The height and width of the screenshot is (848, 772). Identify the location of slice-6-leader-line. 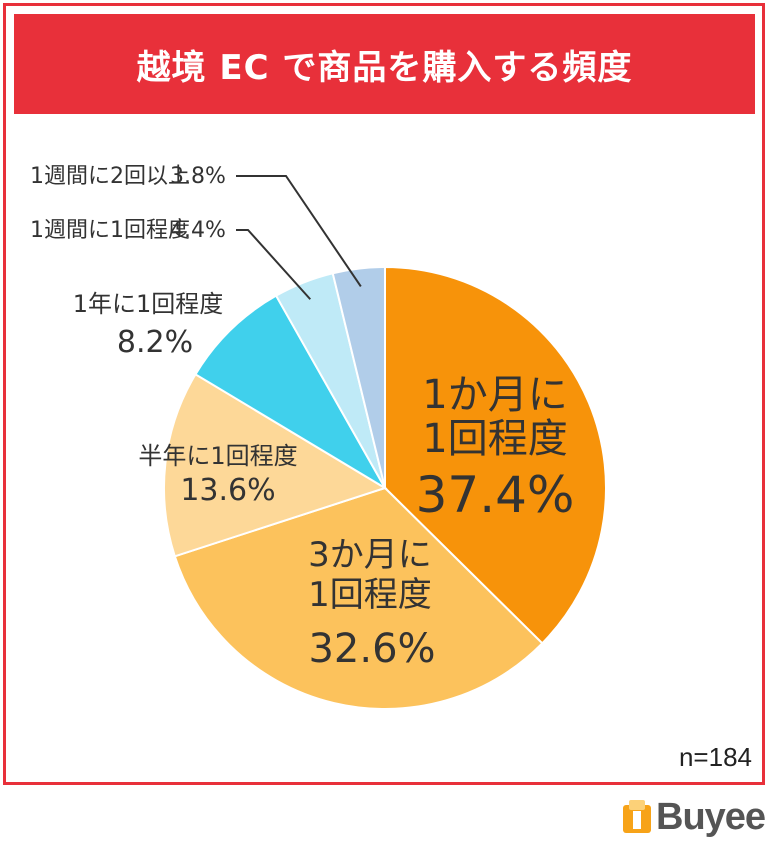
(299, 231).